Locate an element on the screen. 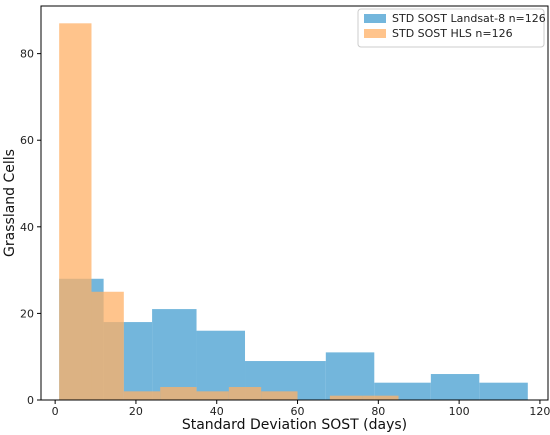 The width and height of the screenshot is (550, 435). legend-label-hls: STD SOST HLS n=126 is located at coordinates (452, 33).